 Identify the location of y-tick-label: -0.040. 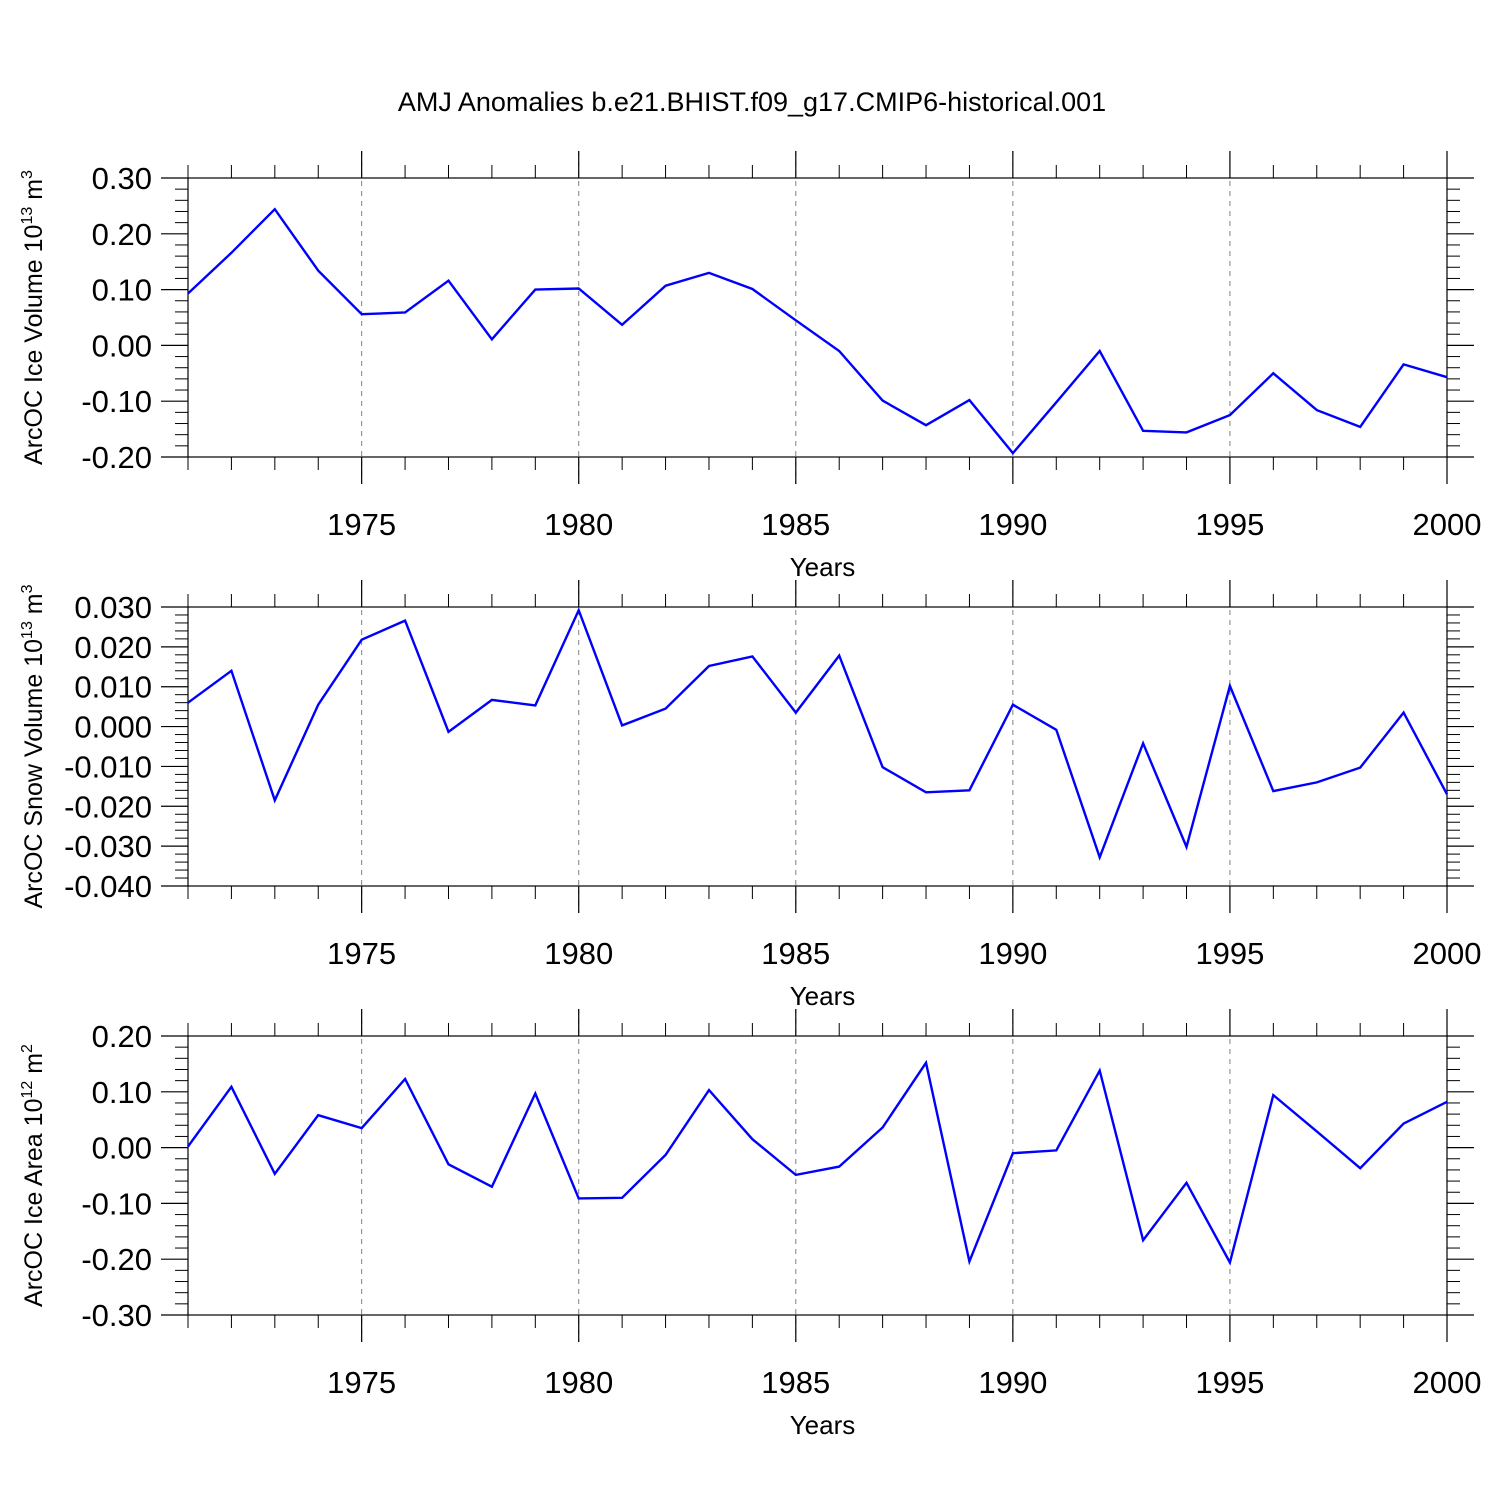
(108, 886).